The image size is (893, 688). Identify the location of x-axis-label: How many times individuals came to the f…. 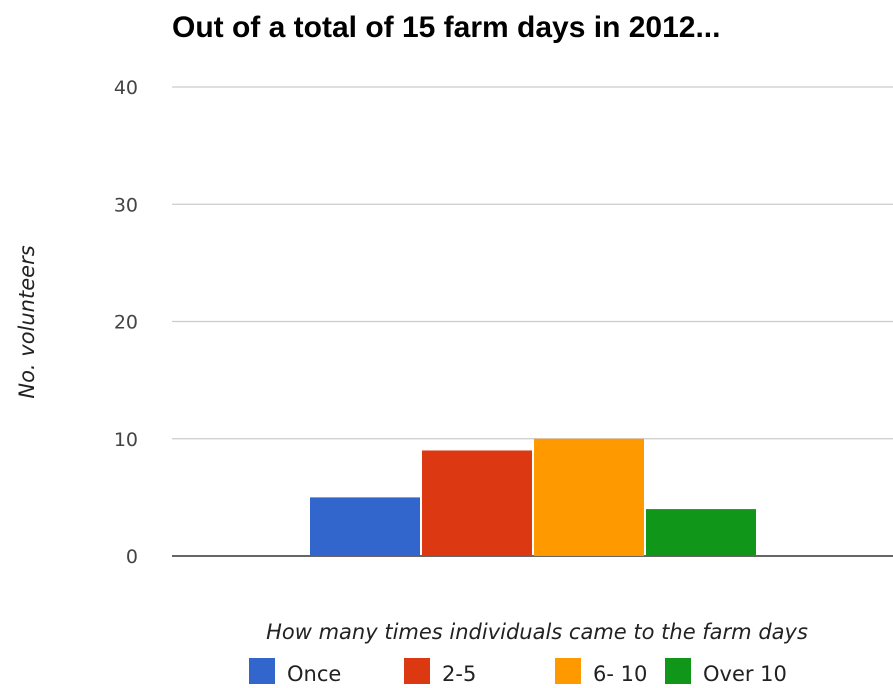
(537, 632).